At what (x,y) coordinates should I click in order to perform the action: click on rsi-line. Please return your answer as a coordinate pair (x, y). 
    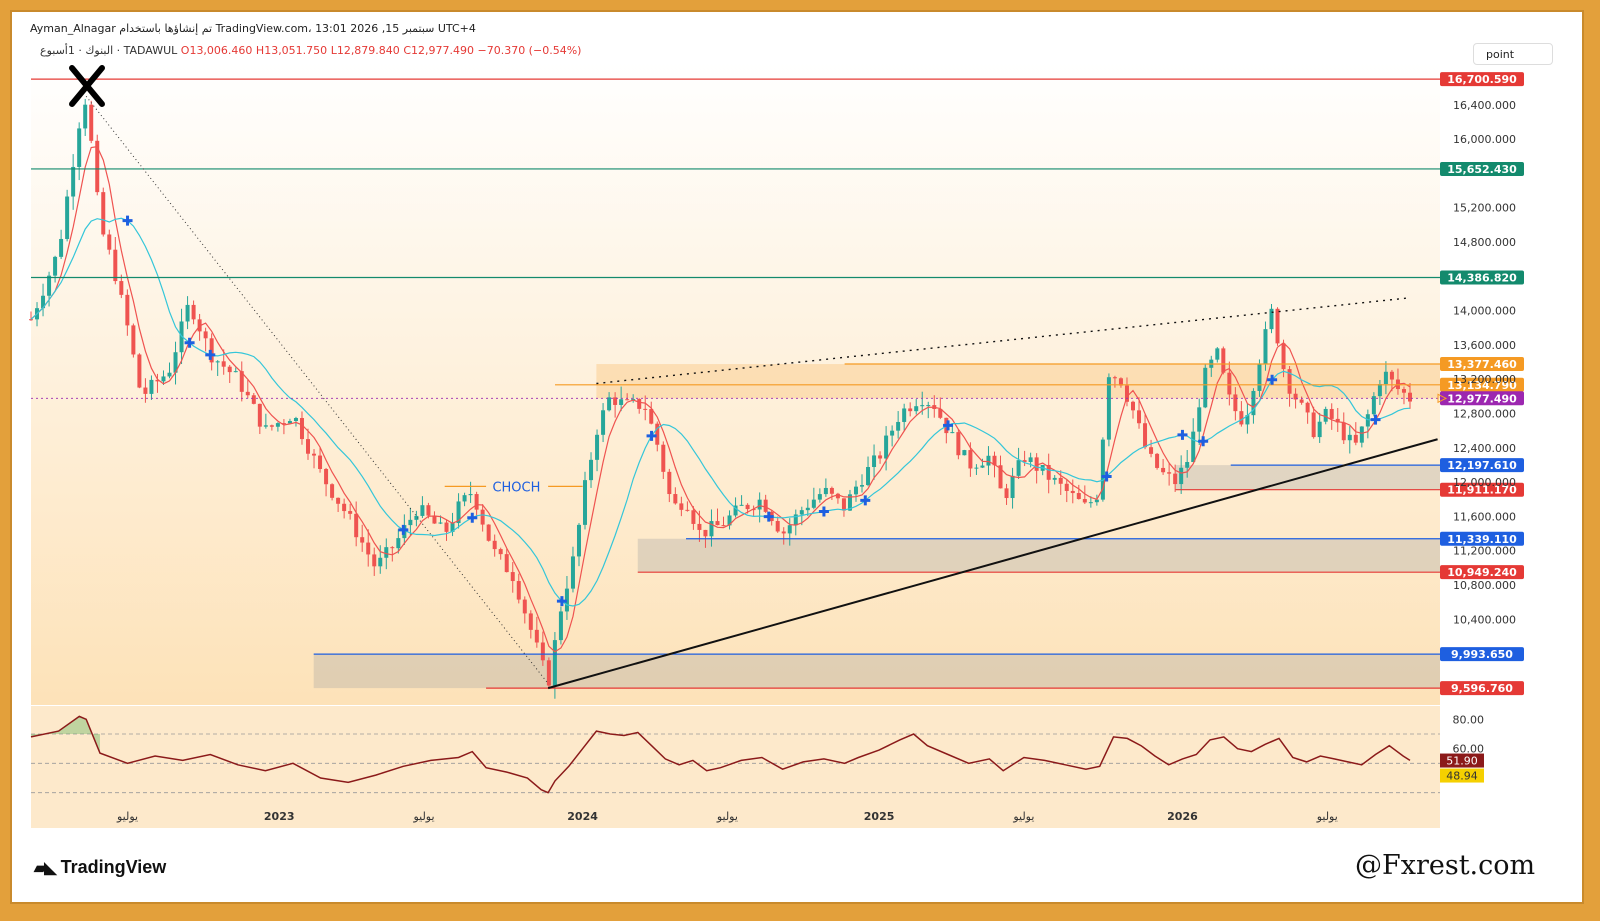
    Looking at the image, I should click on (720, 754).